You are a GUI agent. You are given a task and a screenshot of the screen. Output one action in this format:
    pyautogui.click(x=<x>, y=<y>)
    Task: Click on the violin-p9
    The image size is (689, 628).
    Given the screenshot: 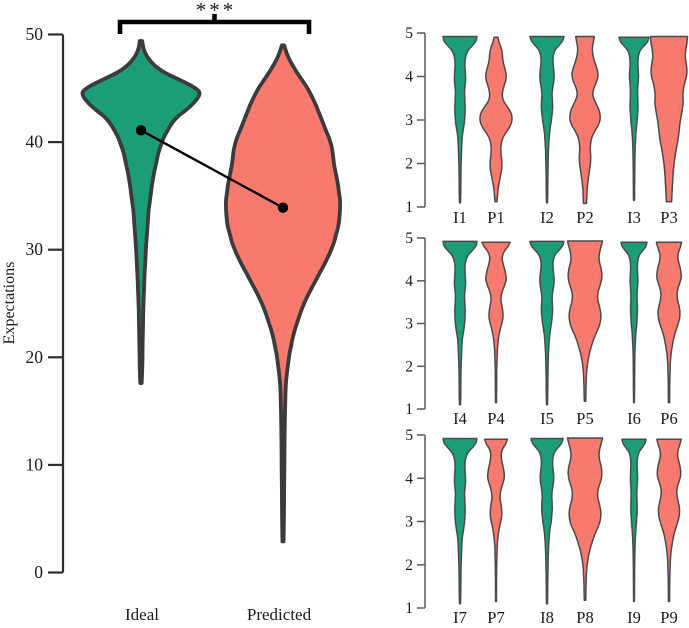 What is the action you would take?
    pyautogui.click(x=669, y=520)
    